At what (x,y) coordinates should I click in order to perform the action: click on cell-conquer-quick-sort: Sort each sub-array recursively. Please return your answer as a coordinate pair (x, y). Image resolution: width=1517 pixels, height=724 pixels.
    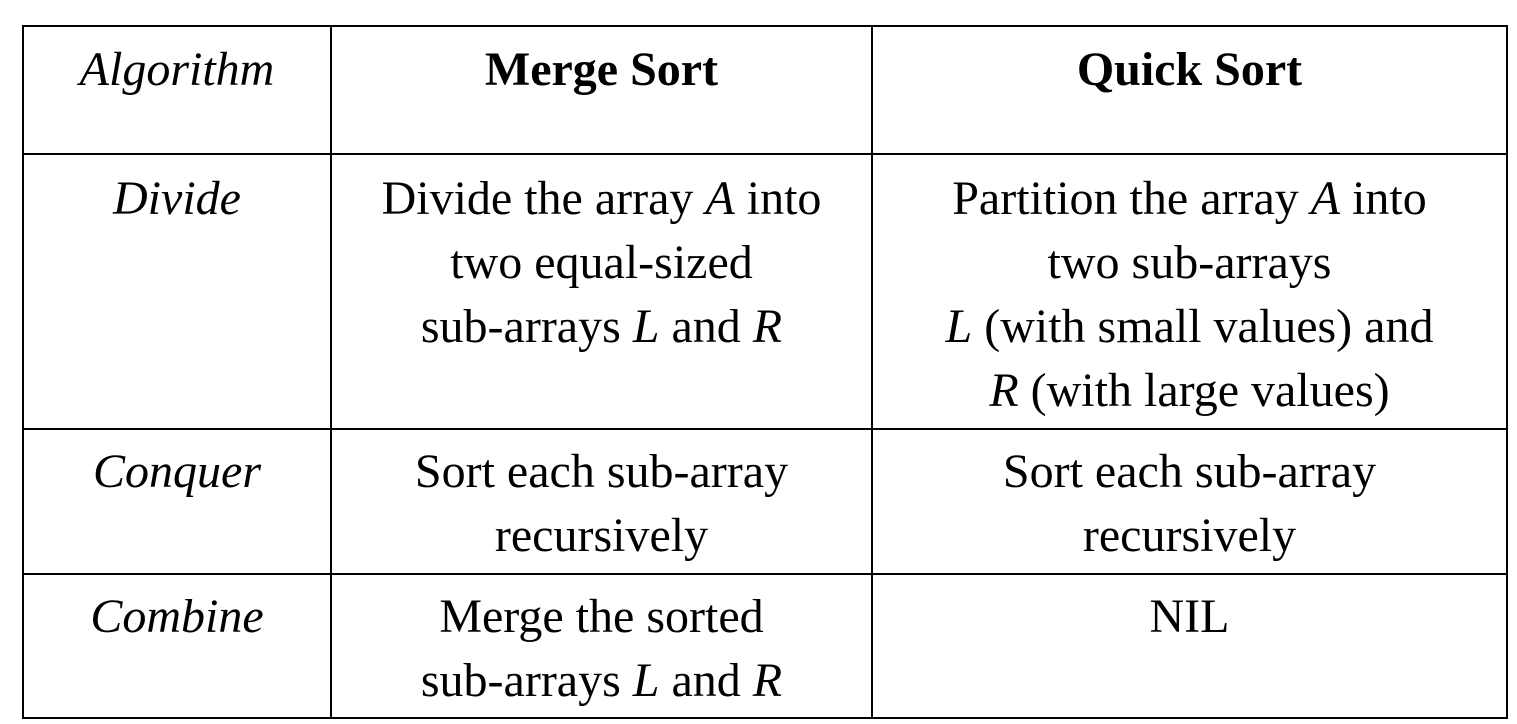
    Looking at the image, I should click on (1189, 501).